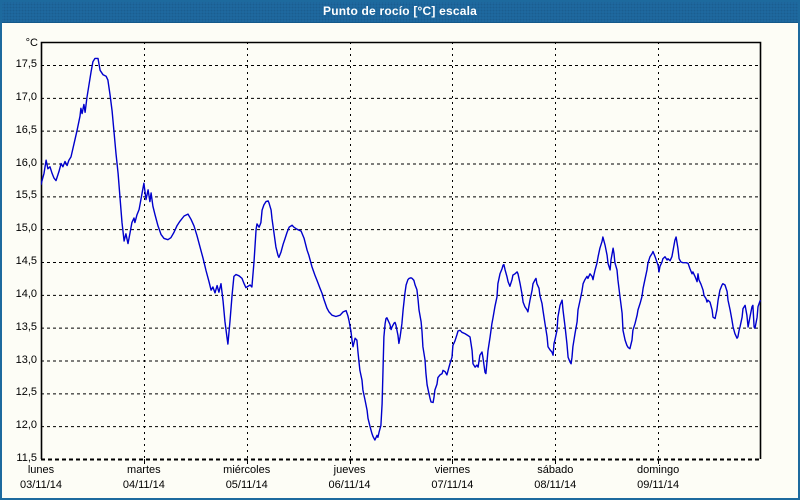 The width and height of the screenshot is (800, 500). What do you see at coordinates (26, 64) in the screenshot?
I see `y-axis-tick-label: 17,5` at bounding box center [26, 64].